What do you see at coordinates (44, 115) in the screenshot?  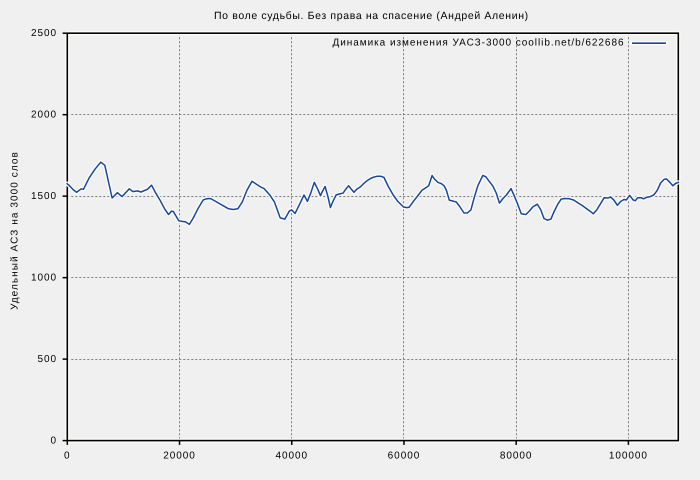 I see `svg-text: 2000` at bounding box center [44, 115].